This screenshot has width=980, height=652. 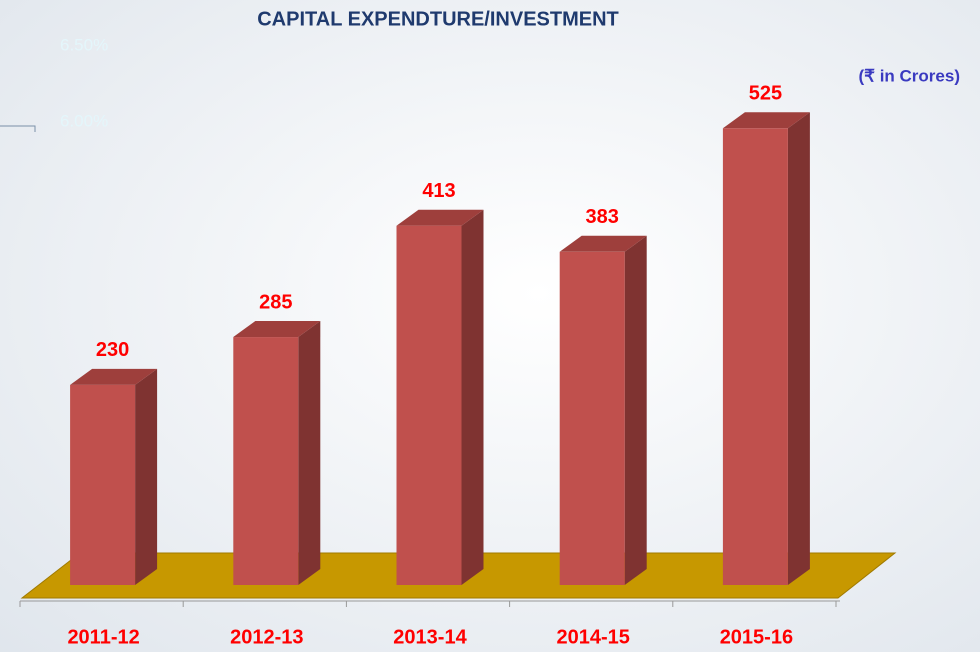 What do you see at coordinates (592, 637) in the screenshot?
I see `x-tick-label: 2014-15` at bounding box center [592, 637].